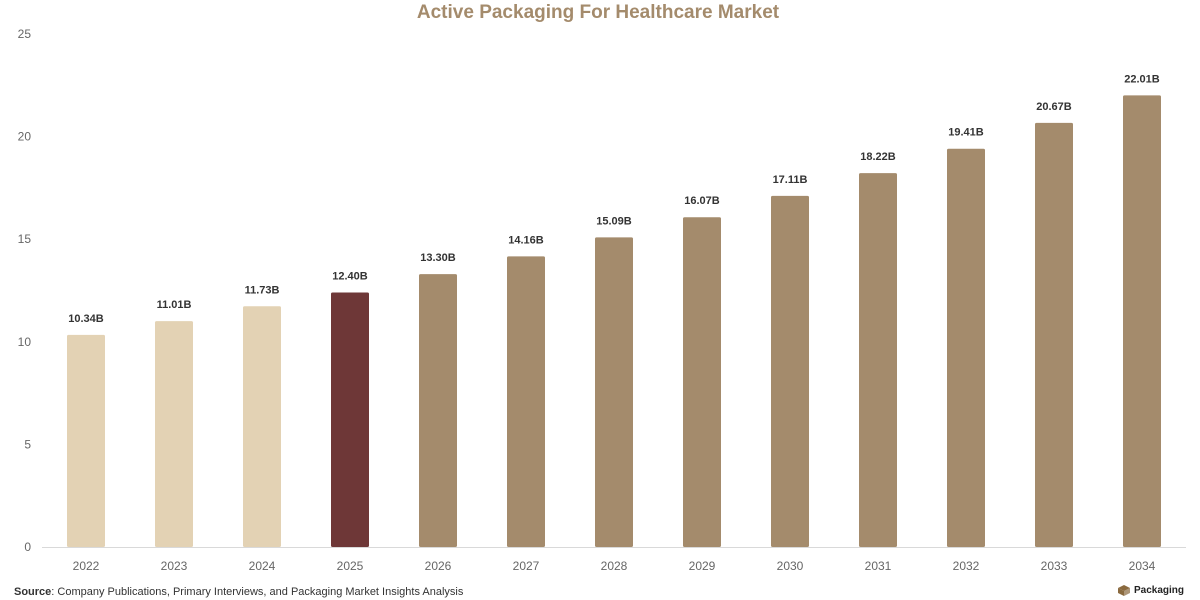  Describe the element at coordinates (174, 434) in the screenshot. I see `bar-2023` at that location.